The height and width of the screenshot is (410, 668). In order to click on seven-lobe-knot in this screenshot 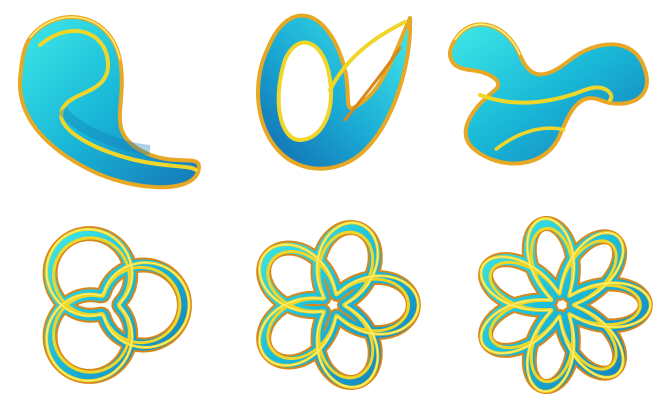, I will do `click(565, 305)`.